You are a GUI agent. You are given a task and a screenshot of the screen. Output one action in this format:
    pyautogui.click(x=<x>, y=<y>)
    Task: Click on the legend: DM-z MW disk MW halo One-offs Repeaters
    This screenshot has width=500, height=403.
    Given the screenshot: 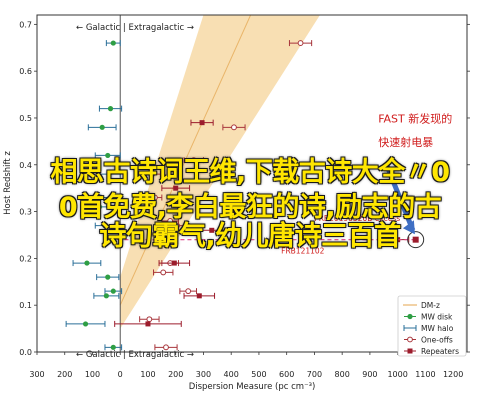 What is the action you would take?
    pyautogui.click(x=432, y=326)
    